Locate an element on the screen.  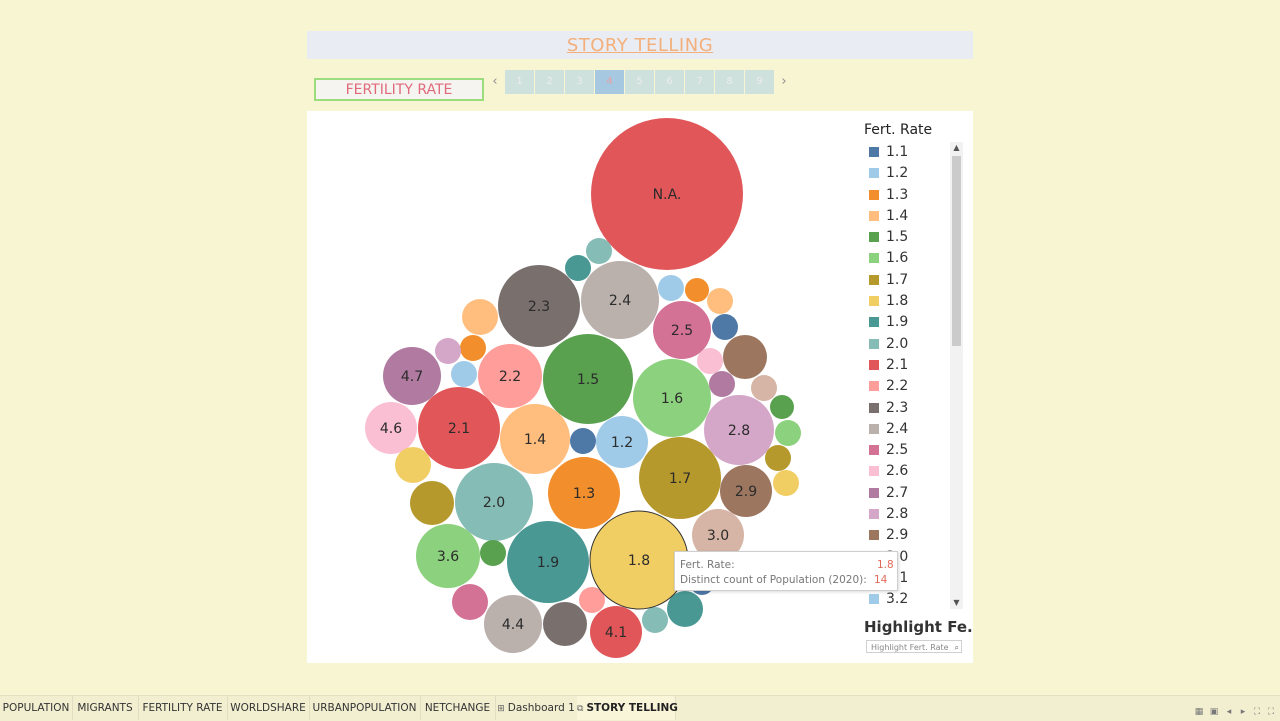
story-page-6: 6 is located at coordinates (669, 82).